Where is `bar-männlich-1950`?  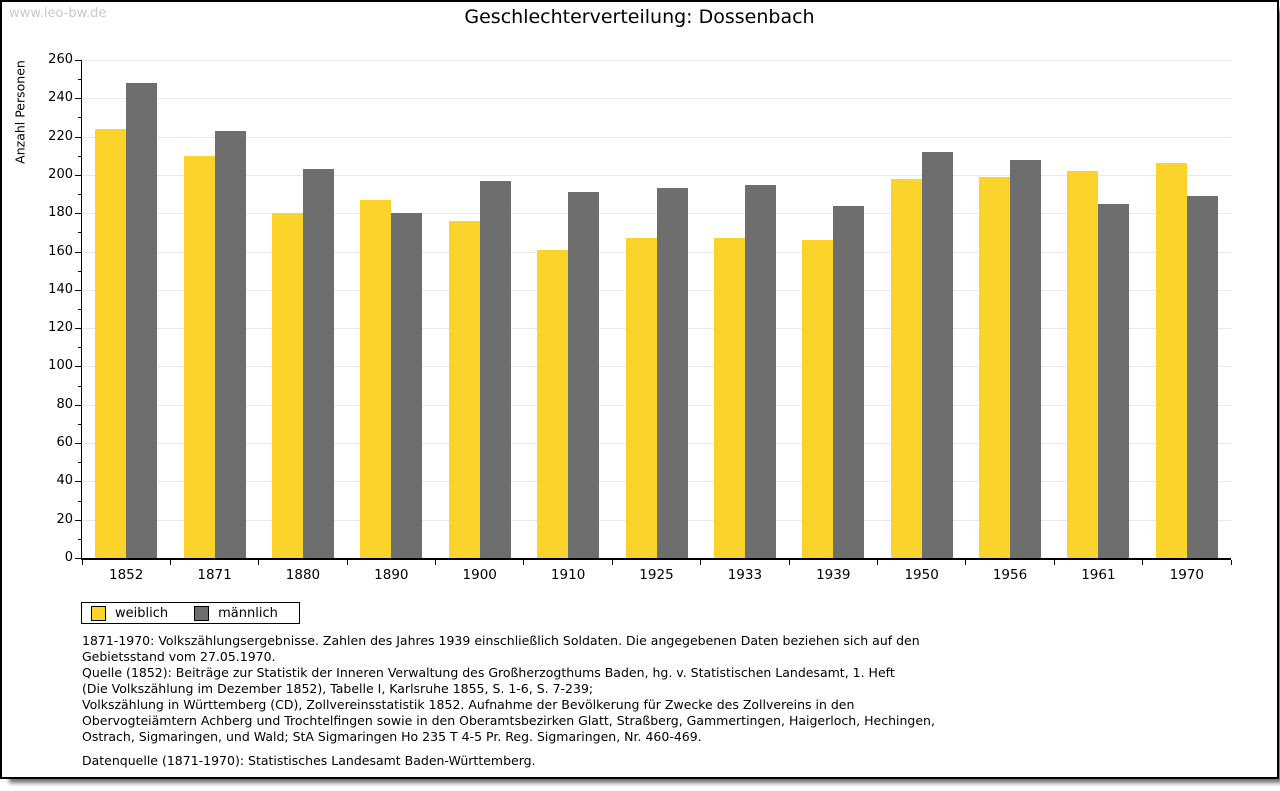 bar-männlich-1950 is located at coordinates (937, 354).